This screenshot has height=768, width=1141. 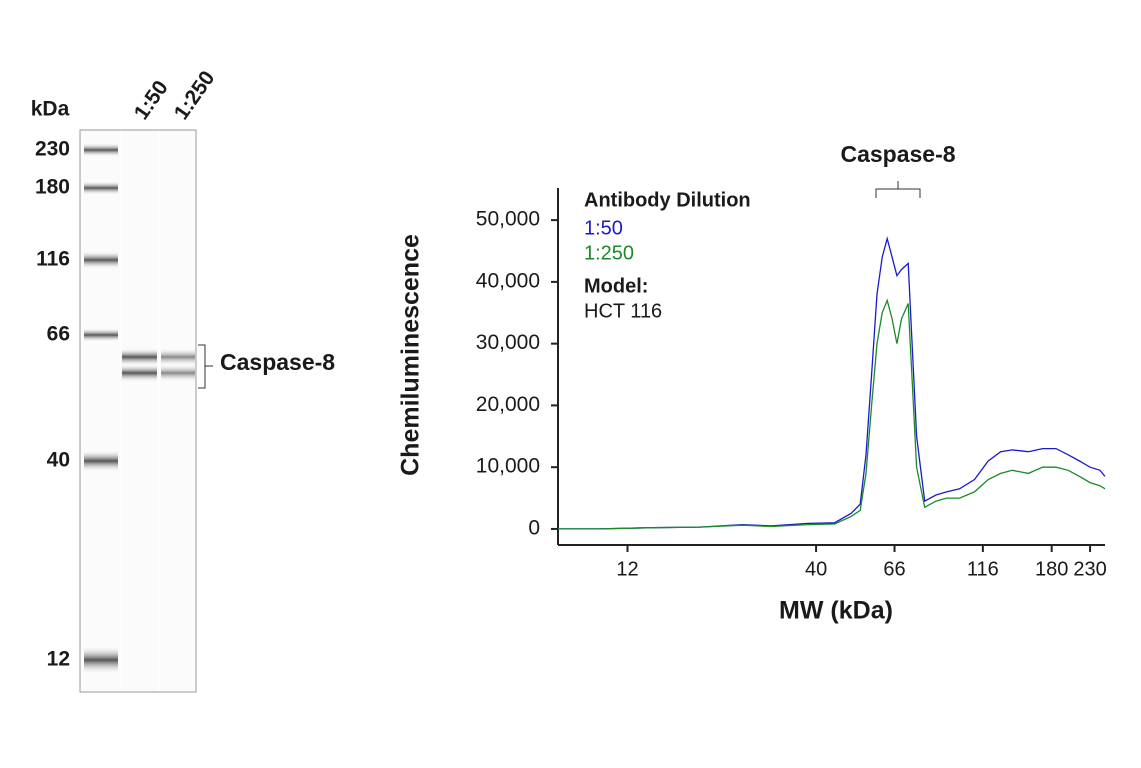 What do you see at coordinates (832, 414) in the screenshot?
I see `series-line` at bounding box center [832, 414].